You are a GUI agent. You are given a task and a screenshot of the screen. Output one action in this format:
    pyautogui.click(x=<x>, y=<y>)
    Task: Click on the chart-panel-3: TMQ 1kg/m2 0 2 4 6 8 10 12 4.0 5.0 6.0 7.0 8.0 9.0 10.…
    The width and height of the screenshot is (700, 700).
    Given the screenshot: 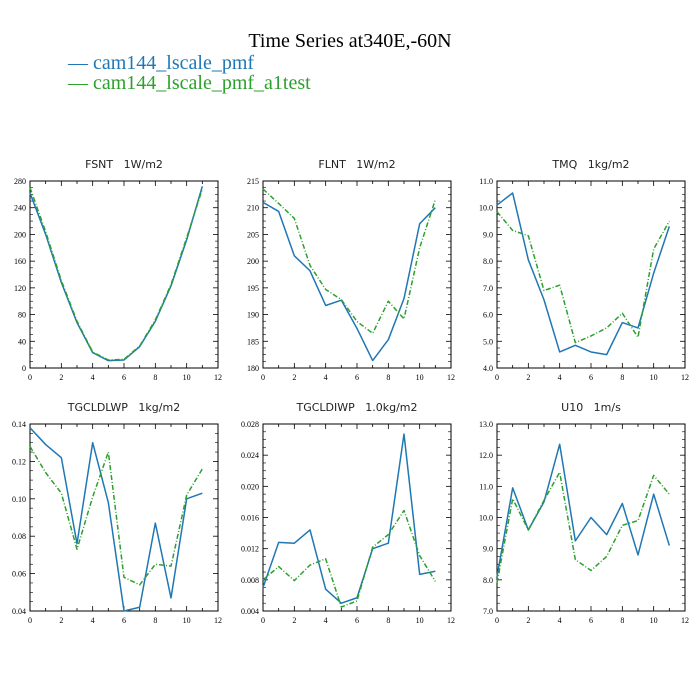 What is the action you would take?
    pyautogui.click(x=584, y=270)
    